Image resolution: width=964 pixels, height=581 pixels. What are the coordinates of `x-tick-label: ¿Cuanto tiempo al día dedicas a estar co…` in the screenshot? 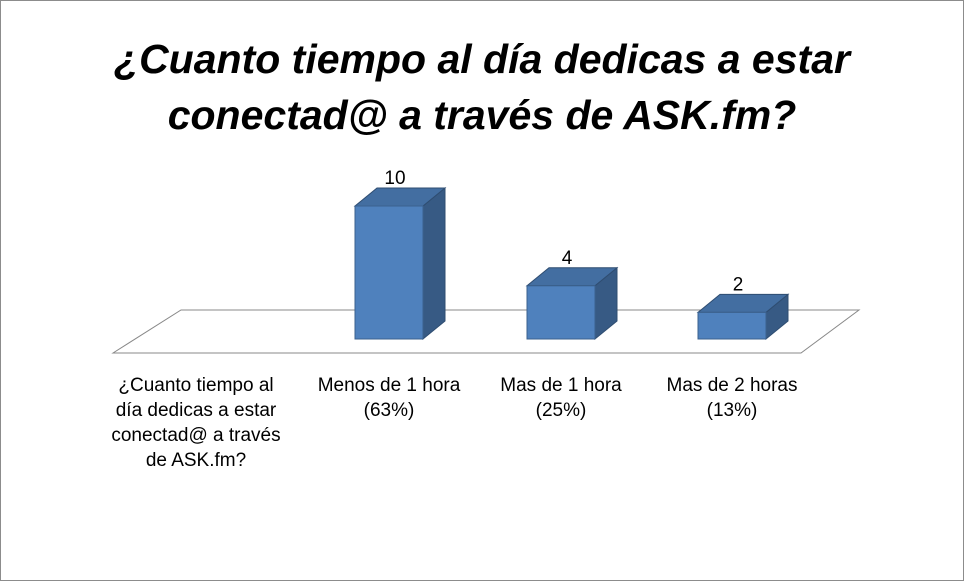 It's located at (196, 423).